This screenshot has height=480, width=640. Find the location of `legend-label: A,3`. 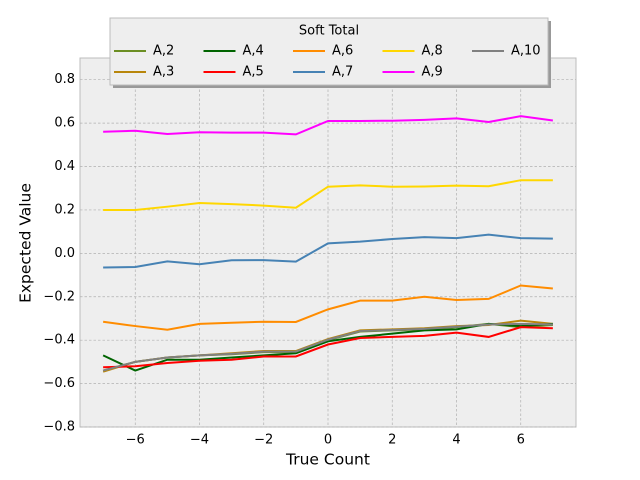

legend-label: A,3 is located at coordinates (163, 72).